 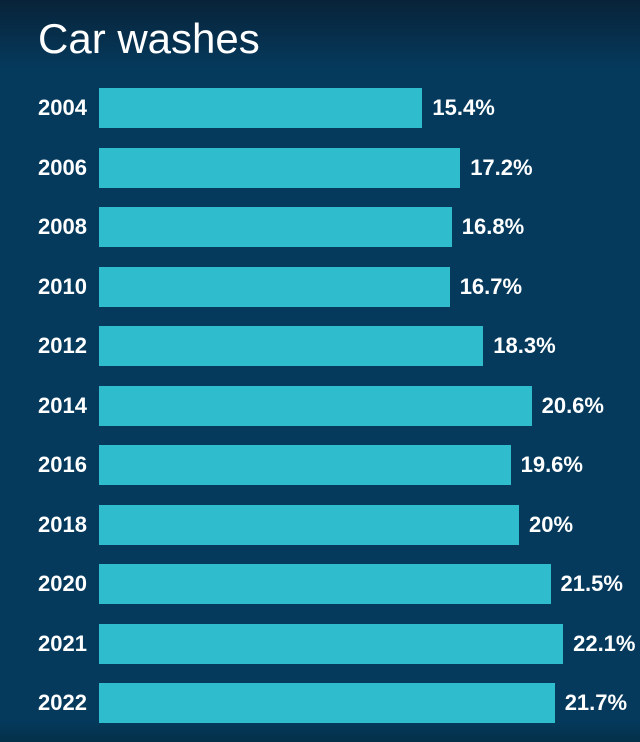 What do you see at coordinates (62, 107) in the screenshot?
I see `year-label: 2004` at bounding box center [62, 107].